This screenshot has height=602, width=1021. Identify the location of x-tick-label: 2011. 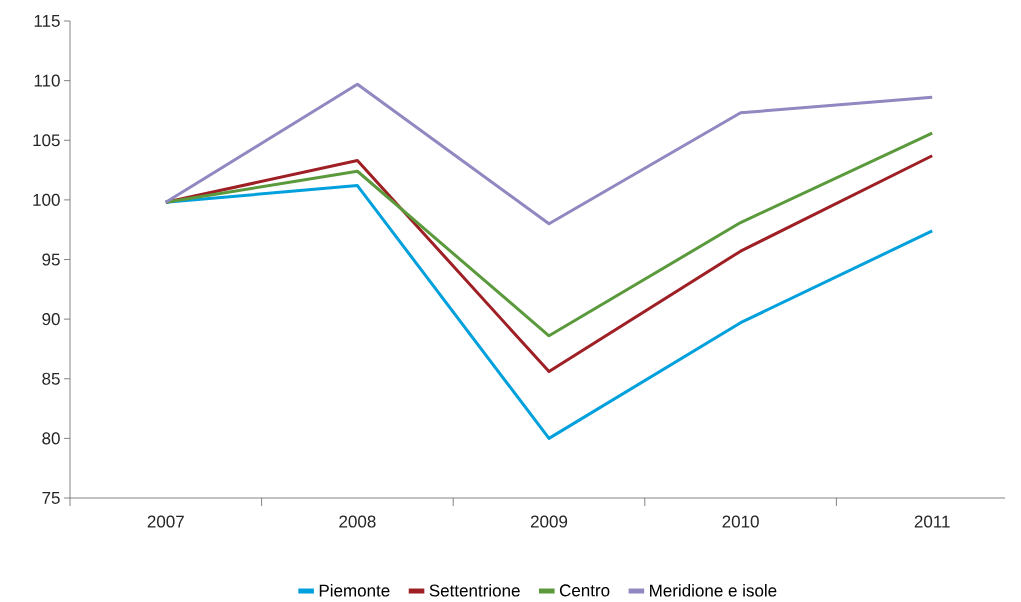
(932, 521).